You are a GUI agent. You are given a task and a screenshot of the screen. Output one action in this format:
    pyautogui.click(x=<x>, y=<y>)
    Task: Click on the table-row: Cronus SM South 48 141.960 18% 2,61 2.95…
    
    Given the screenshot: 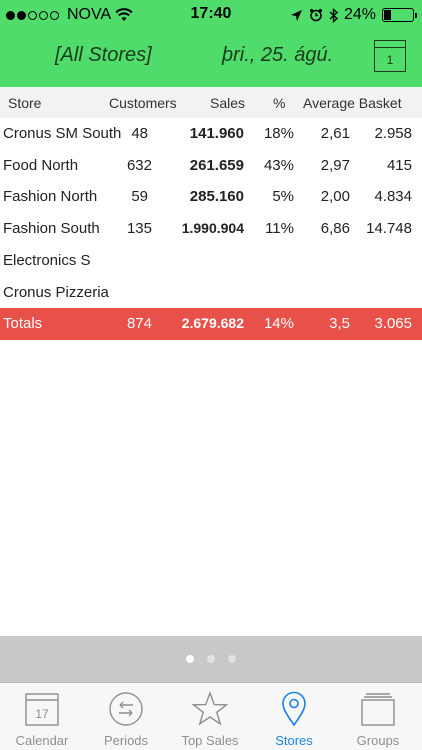 What is the action you would take?
    pyautogui.click(x=211, y=134)
    